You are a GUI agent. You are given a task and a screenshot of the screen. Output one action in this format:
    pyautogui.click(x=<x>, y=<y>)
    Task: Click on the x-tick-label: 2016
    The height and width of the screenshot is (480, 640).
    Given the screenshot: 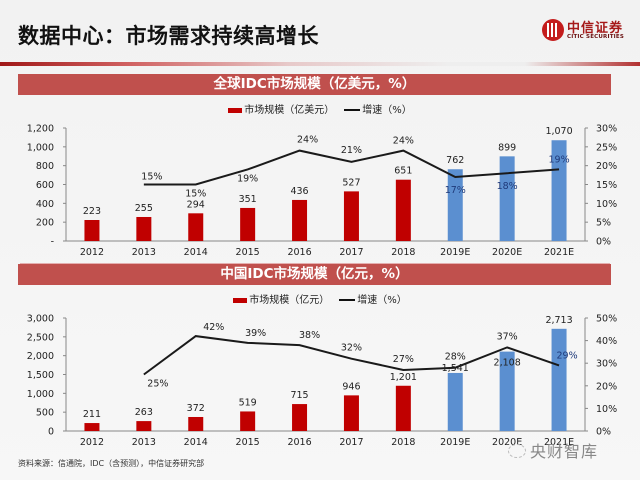 What is the action you would take?
    pyautogui.click(x=299, y=252)
    